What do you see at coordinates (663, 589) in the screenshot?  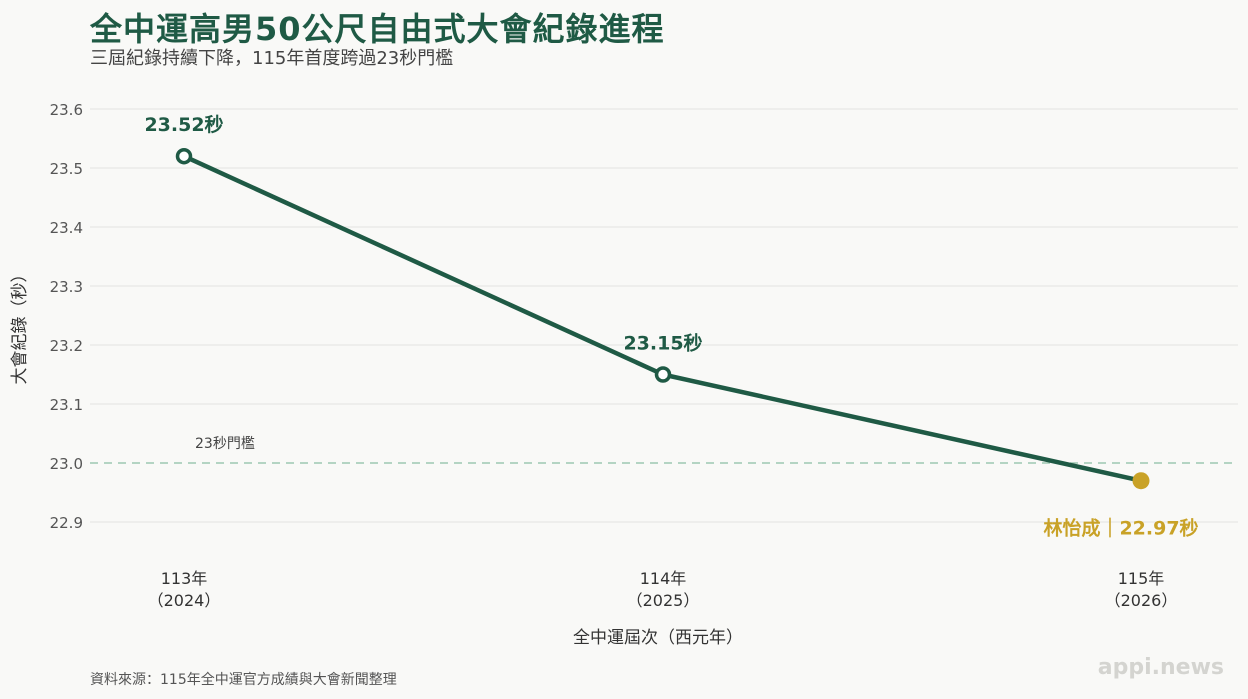 I see `x-axis-ticks: 113年 （2024） 114年 （2025） 115年 （2026）` at bounding box center [663, 589].